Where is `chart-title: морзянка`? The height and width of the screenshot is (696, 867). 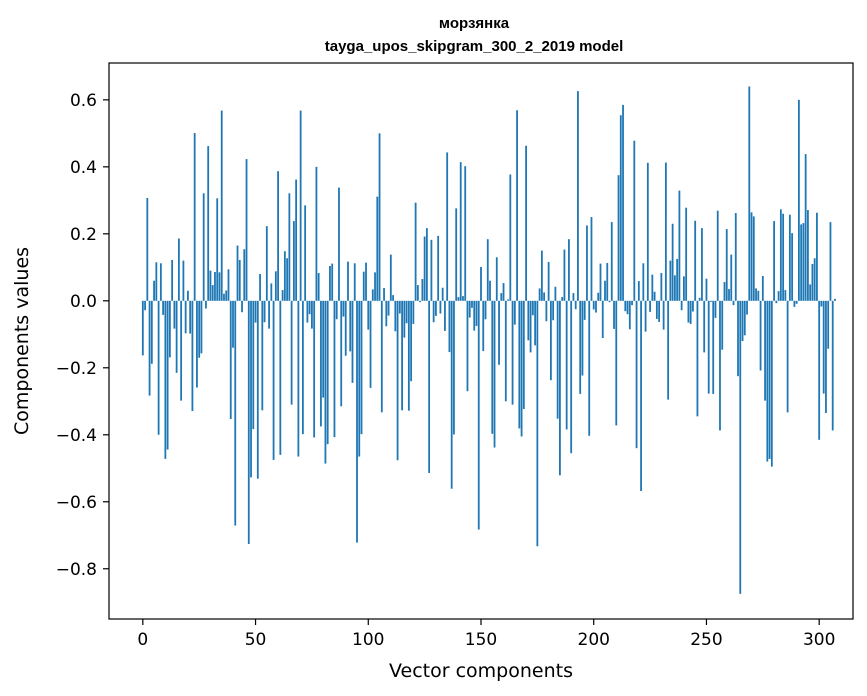
chart-title: морзянка is located at coordinates (474, 23).